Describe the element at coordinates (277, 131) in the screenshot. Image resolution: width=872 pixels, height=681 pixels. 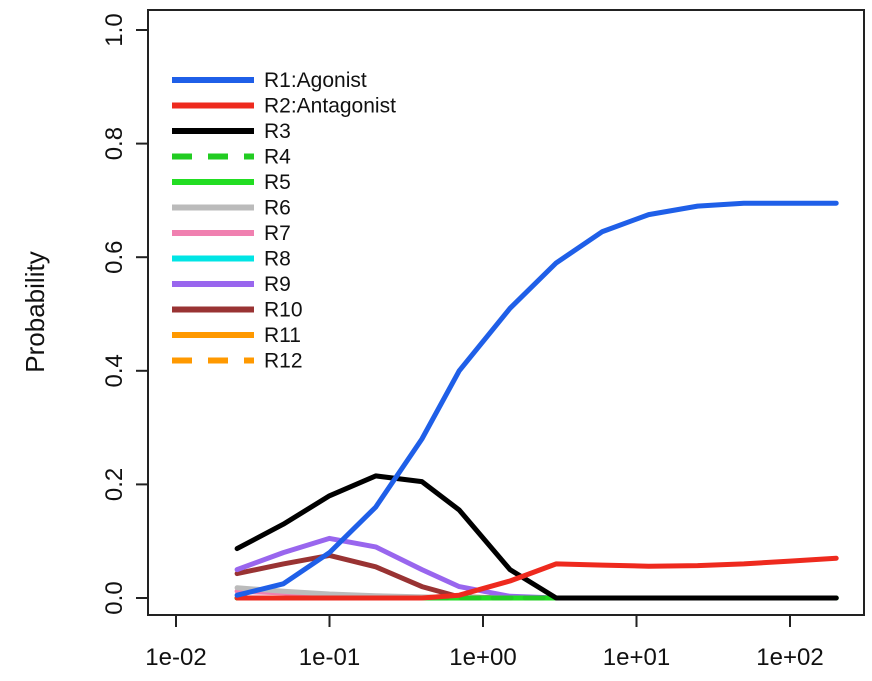
I see `legend-label-3: R3` at that location.